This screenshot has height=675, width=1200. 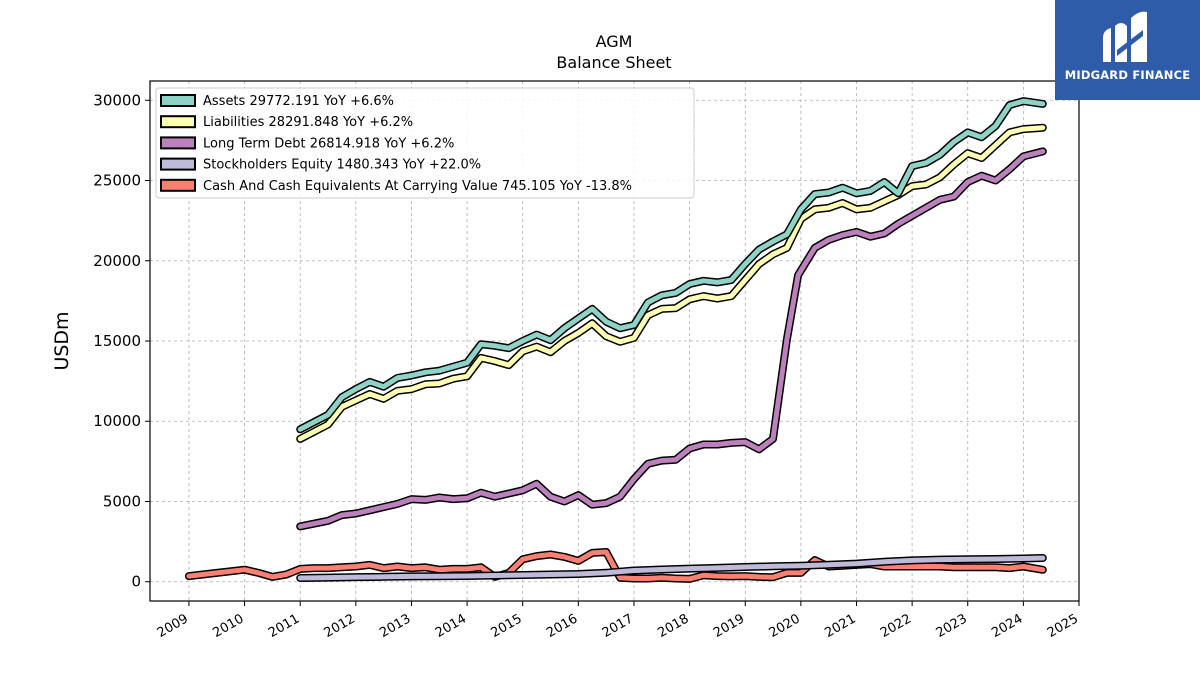 What do you see at coordinates (729, 626) in the screenshot?
I see `x-tick-label: 2019` at bounding box center [729, 626].